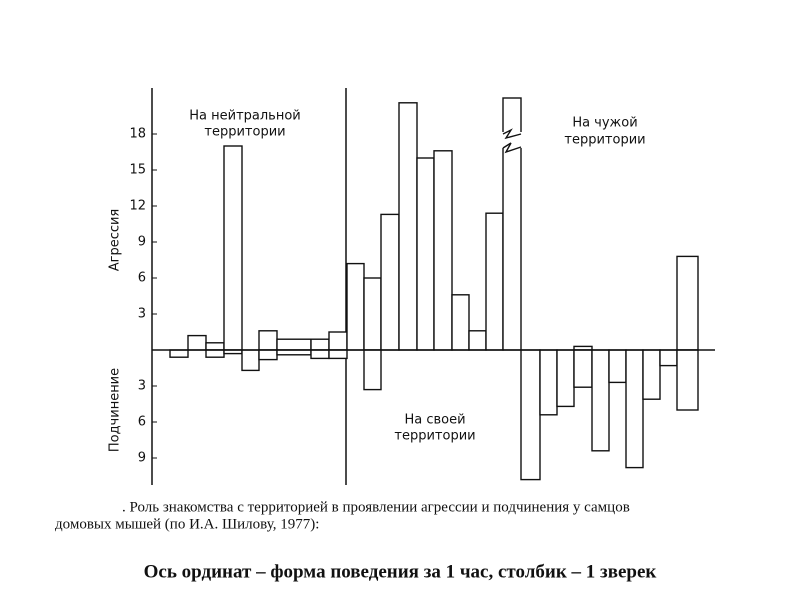 This screenshot has height=600, width=800. Describe the element at coordinates (244, 116) in the screenshot. I see `annotation: На нейтральной` at that location.